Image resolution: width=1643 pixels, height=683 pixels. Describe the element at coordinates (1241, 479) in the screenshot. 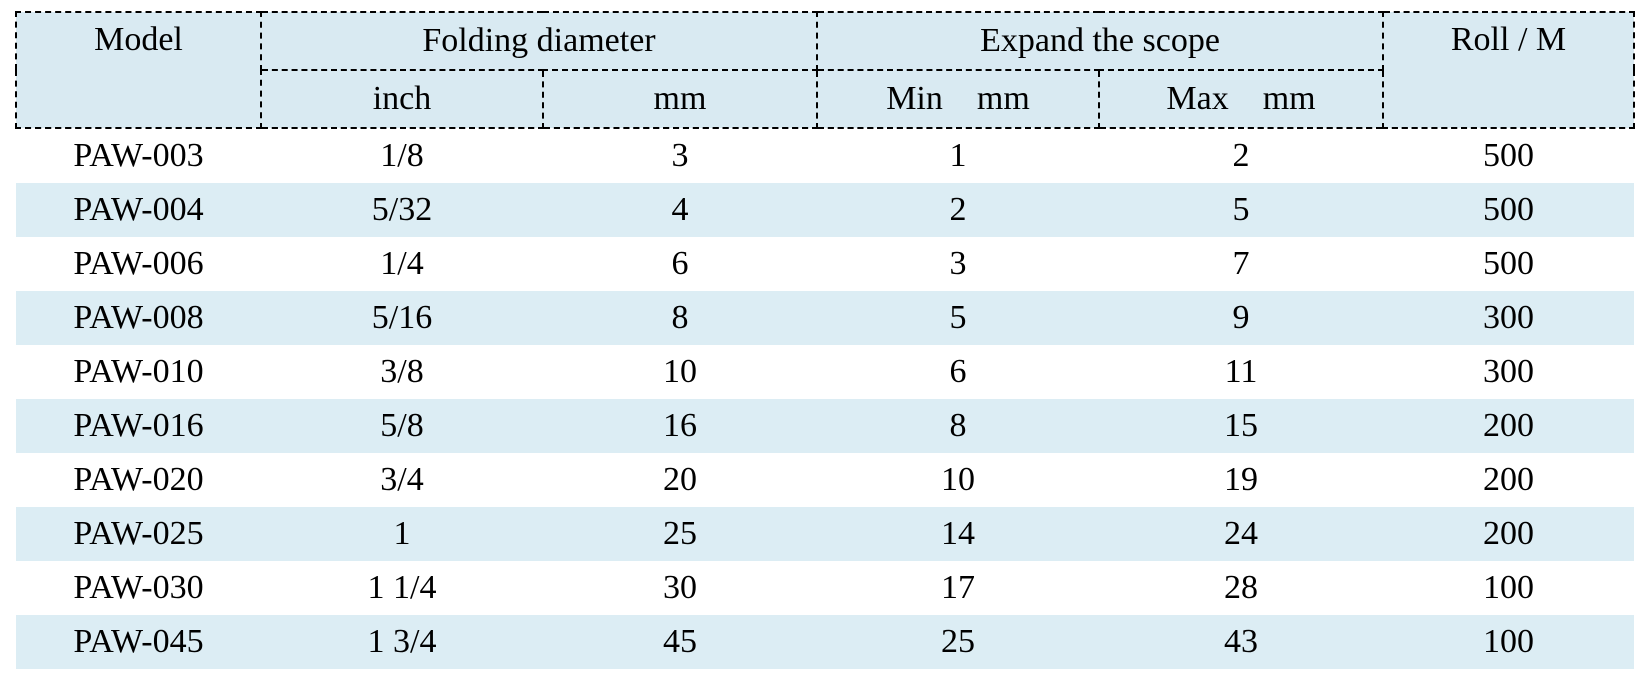

I see `cell-max-mm: 19` at that location.